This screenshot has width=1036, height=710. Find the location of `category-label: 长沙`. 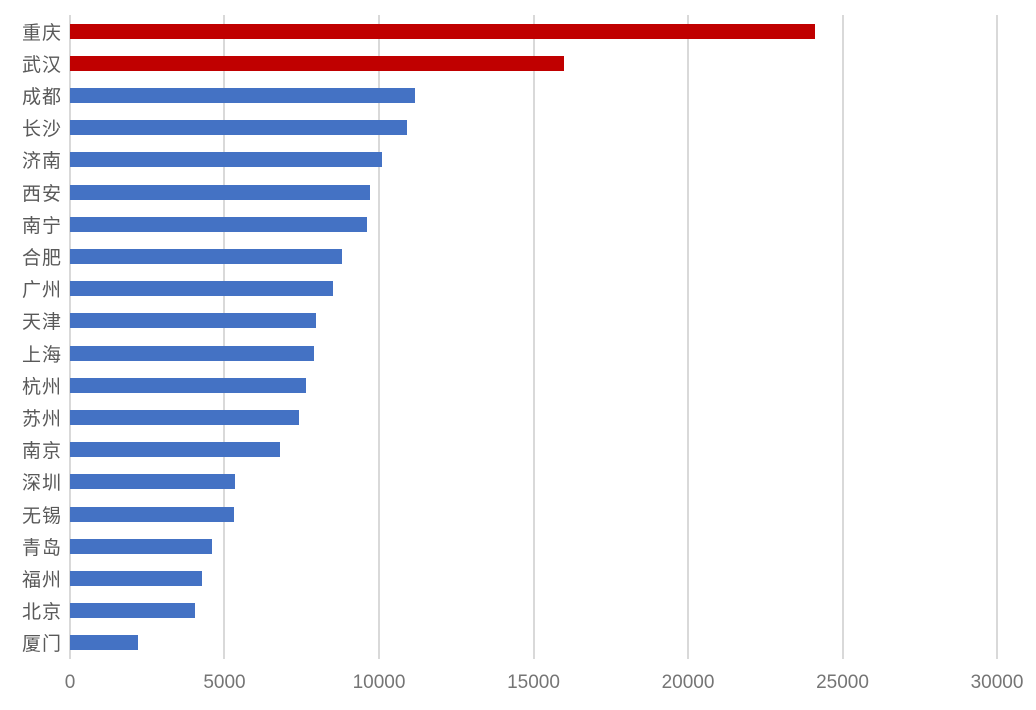

category-label: 长沙 is located at coordinates (41, 130).